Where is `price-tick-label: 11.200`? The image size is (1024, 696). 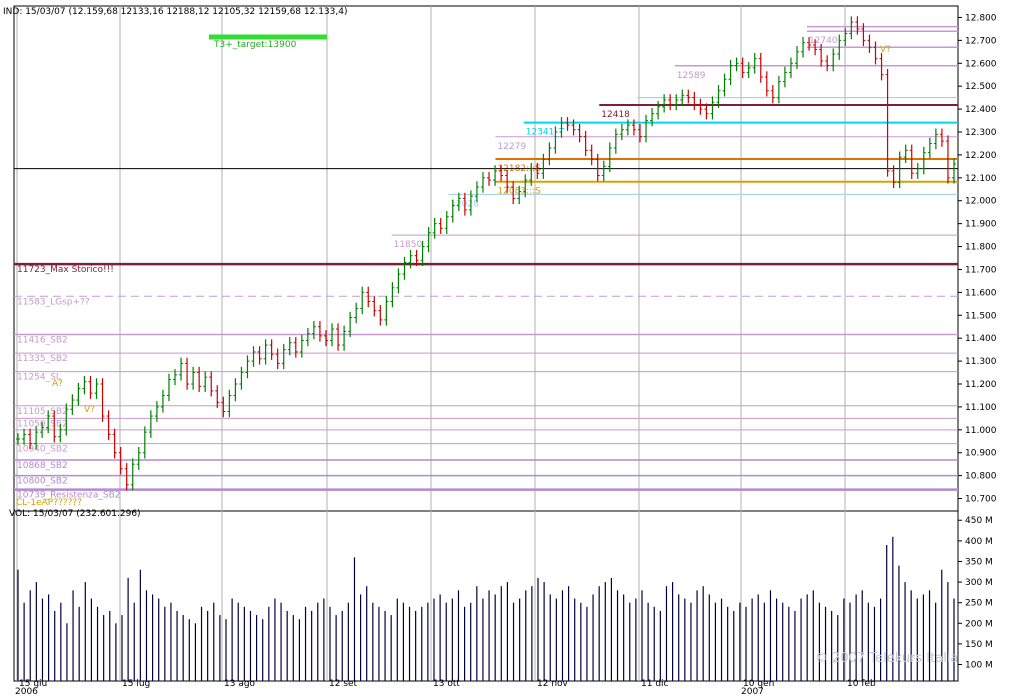
price-tick-label: 11.200 is located at coordinates (981, 385).